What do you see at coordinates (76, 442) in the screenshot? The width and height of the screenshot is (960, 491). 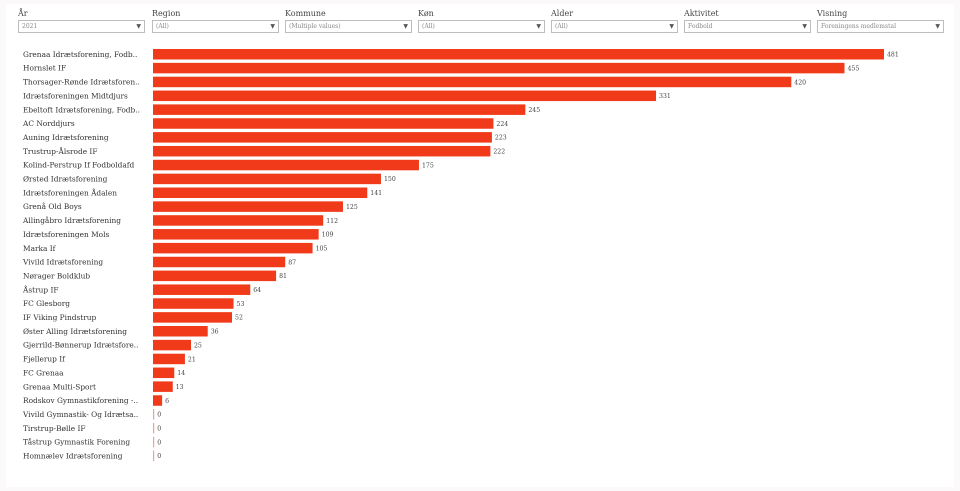 I see `category-label: Tåstrup Gymnastik Forening` at bounding box center [76, 442].